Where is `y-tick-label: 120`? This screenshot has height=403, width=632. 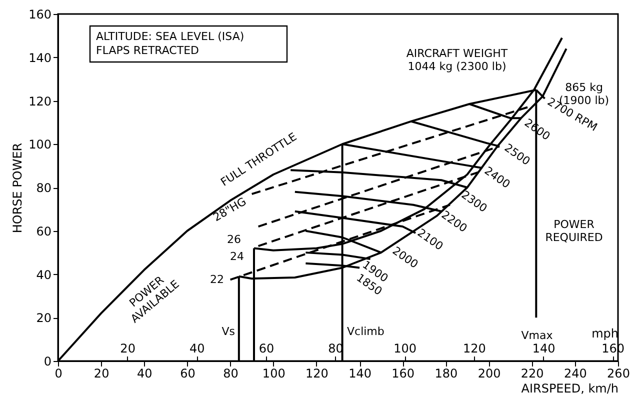
y-tick-label: 120 is located at coordinates (40, 101).